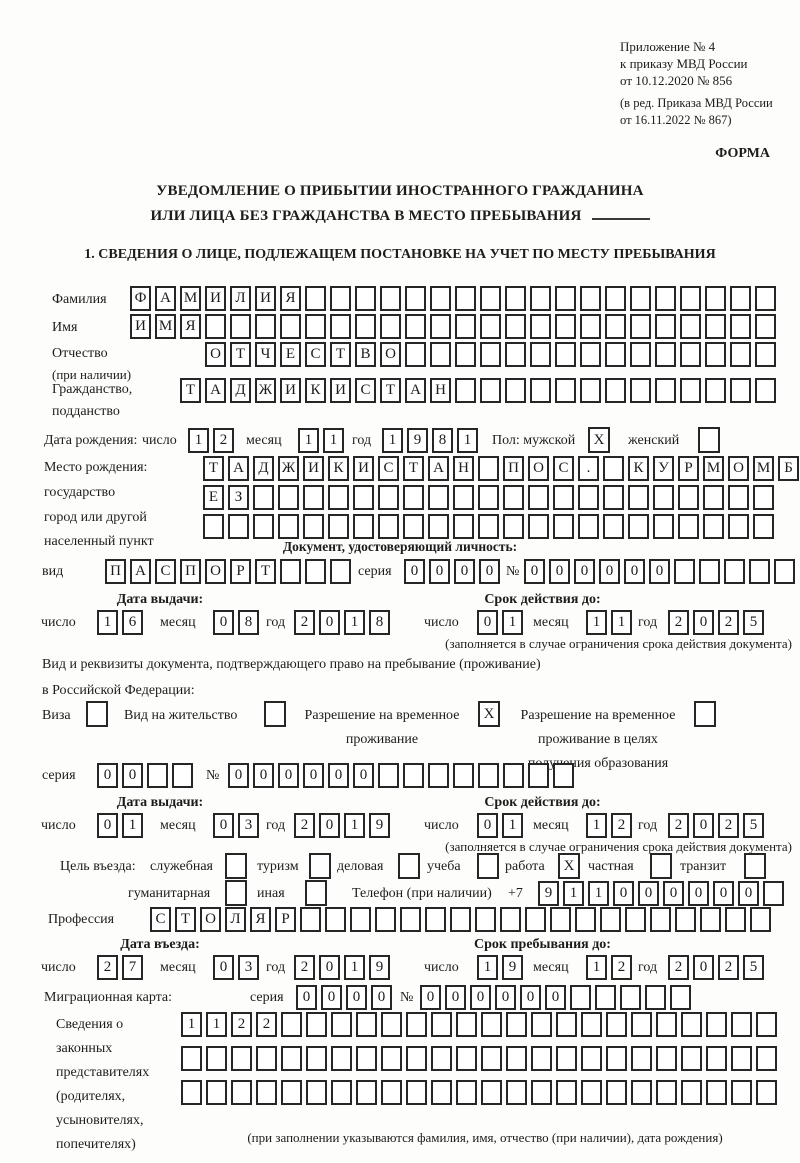 This screenshot has height=1163, width=800. I want to click on migration-card-label: Миграционная карта:, so click(108, 997).